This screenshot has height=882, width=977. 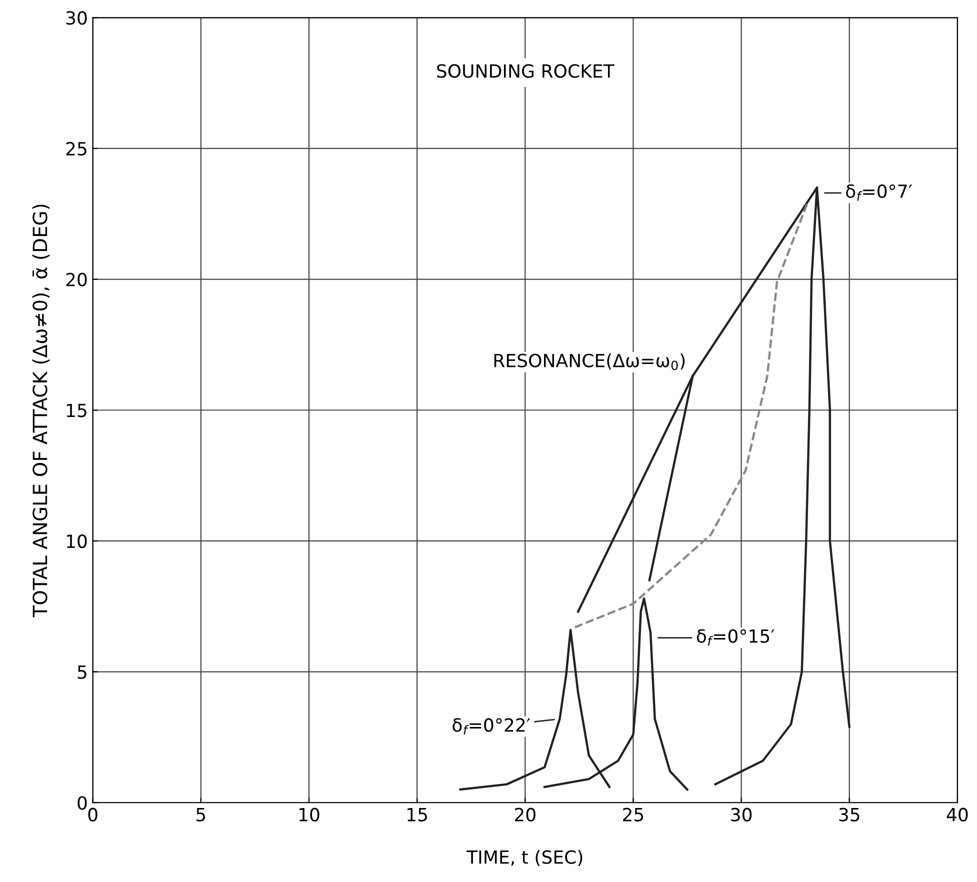 I want to click on x-axis-title: TIME, t (SEC), so click(x=524, y=858).